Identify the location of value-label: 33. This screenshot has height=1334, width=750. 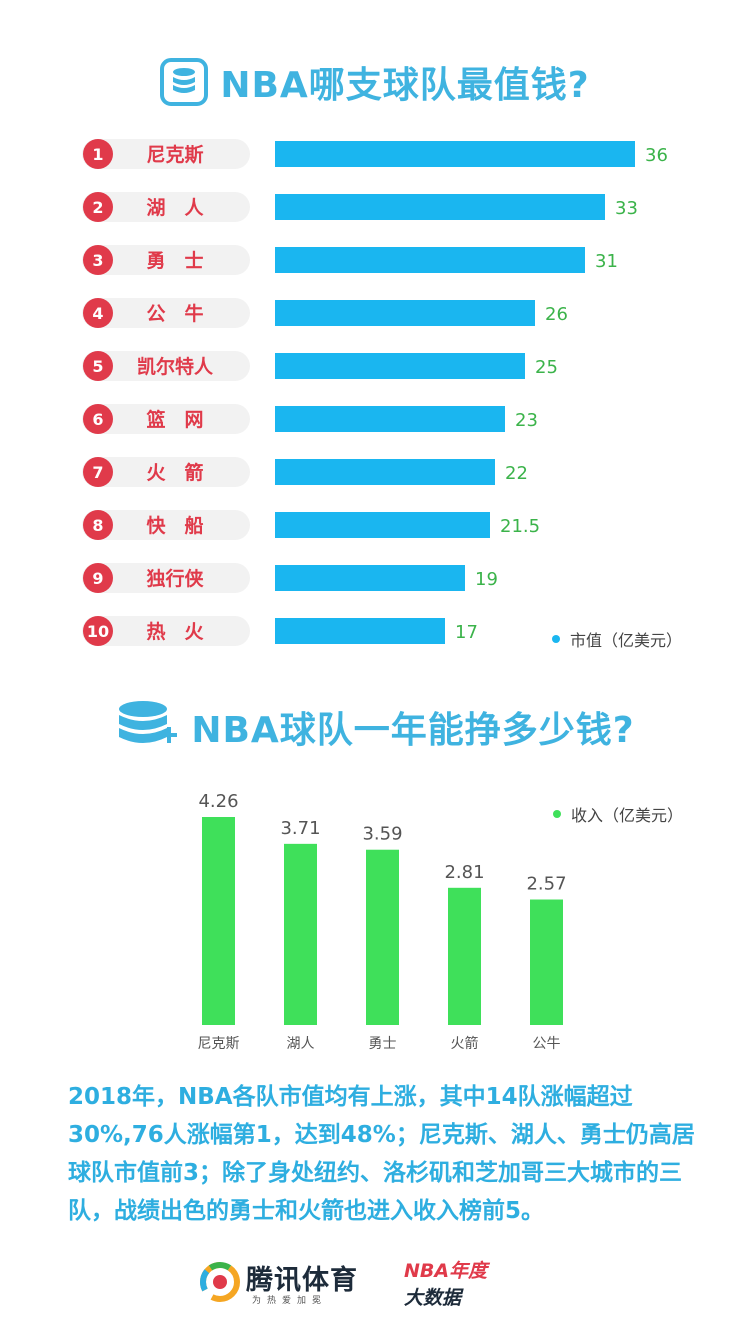
(626, 208).